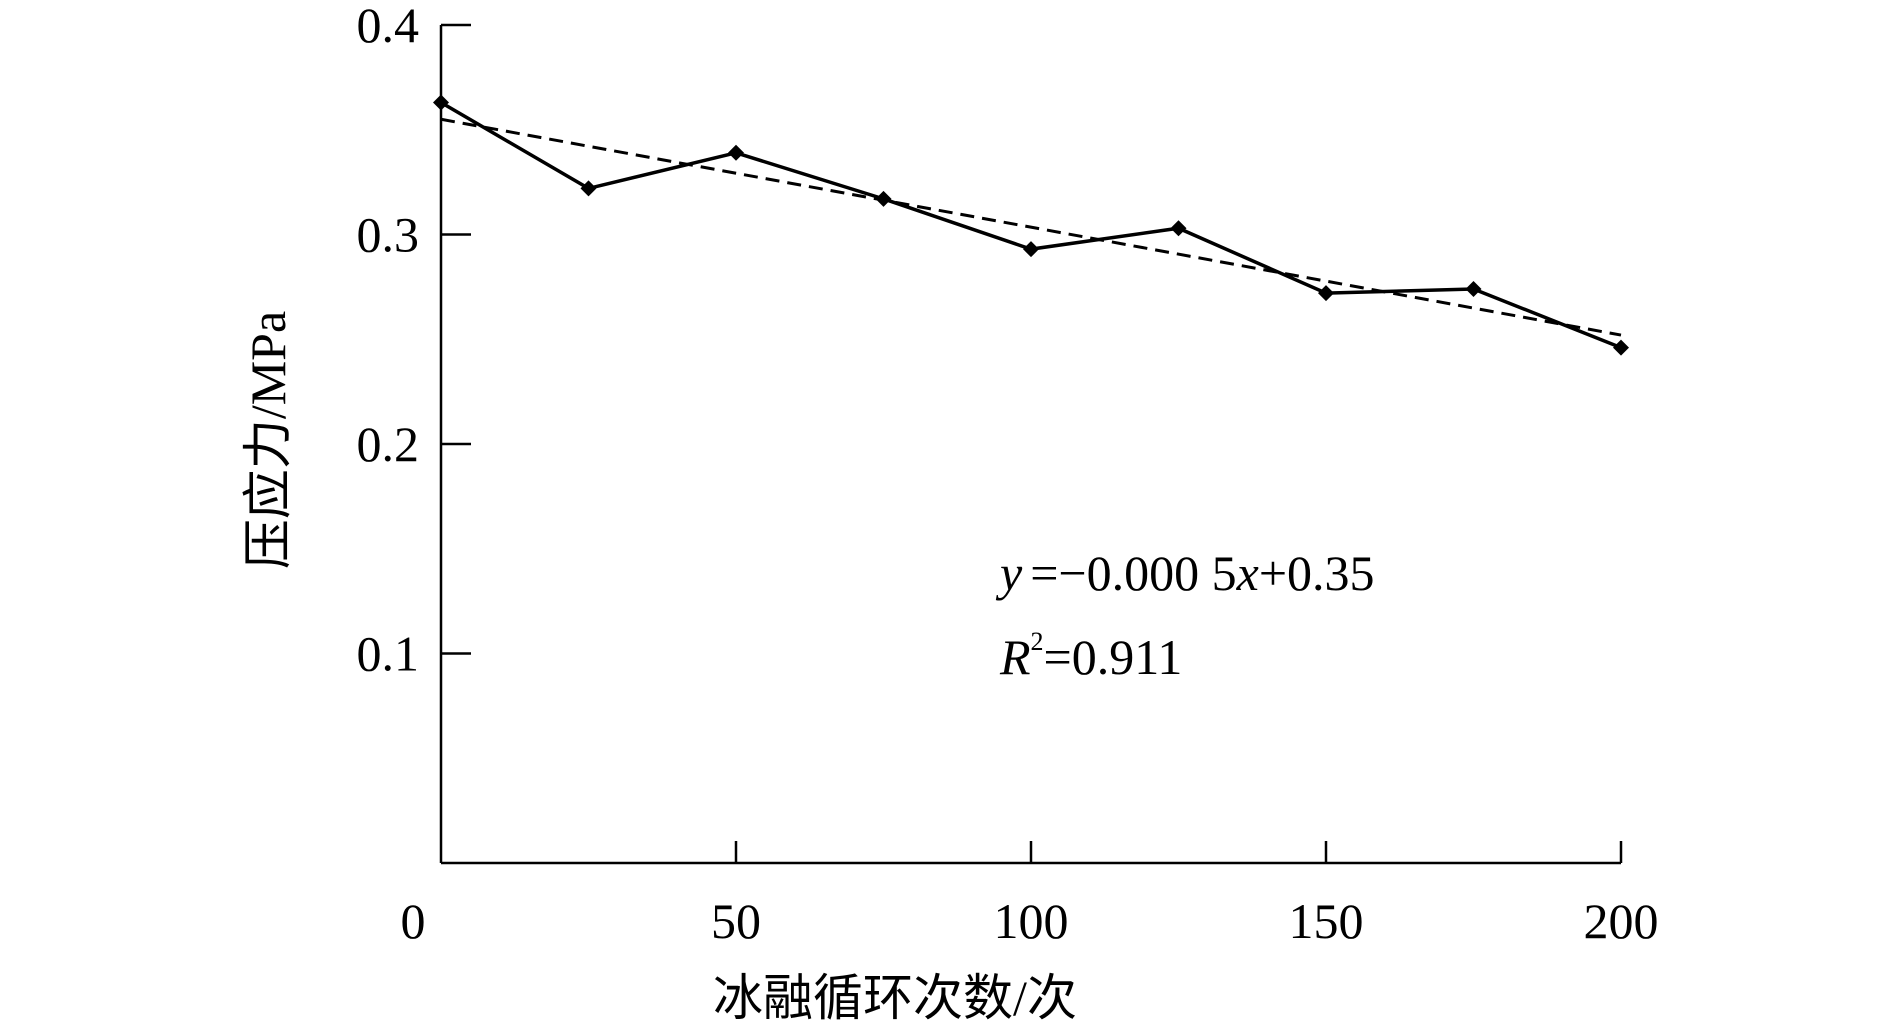 The height and width of the screenshot is (1030, 1889). Describe the element at coordinates (388, 26) in the screenshot. I see `y-tick-label: 0.4` at that location.